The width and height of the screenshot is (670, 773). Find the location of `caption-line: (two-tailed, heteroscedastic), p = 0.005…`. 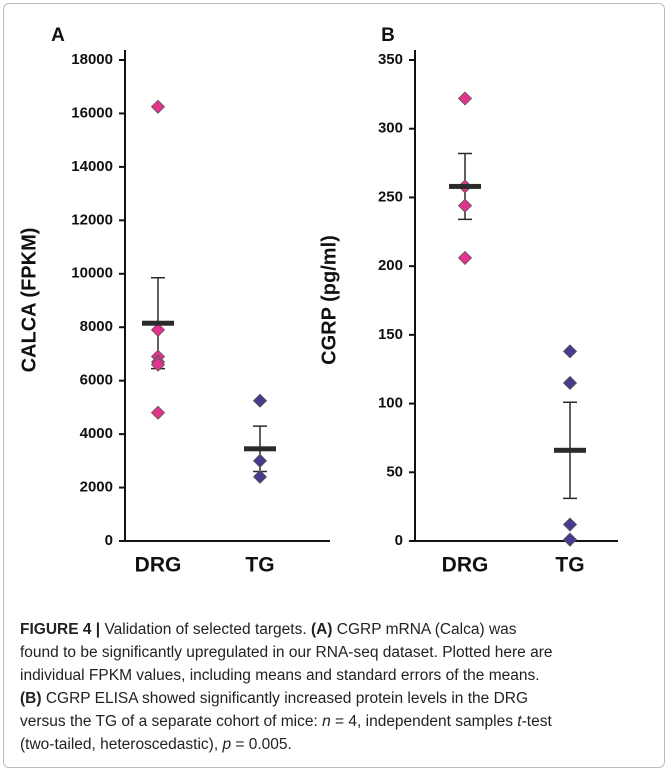

caption-line: (two-tailed, heteroscedastic), p = 0.005… is located at coordinates (340, 744).